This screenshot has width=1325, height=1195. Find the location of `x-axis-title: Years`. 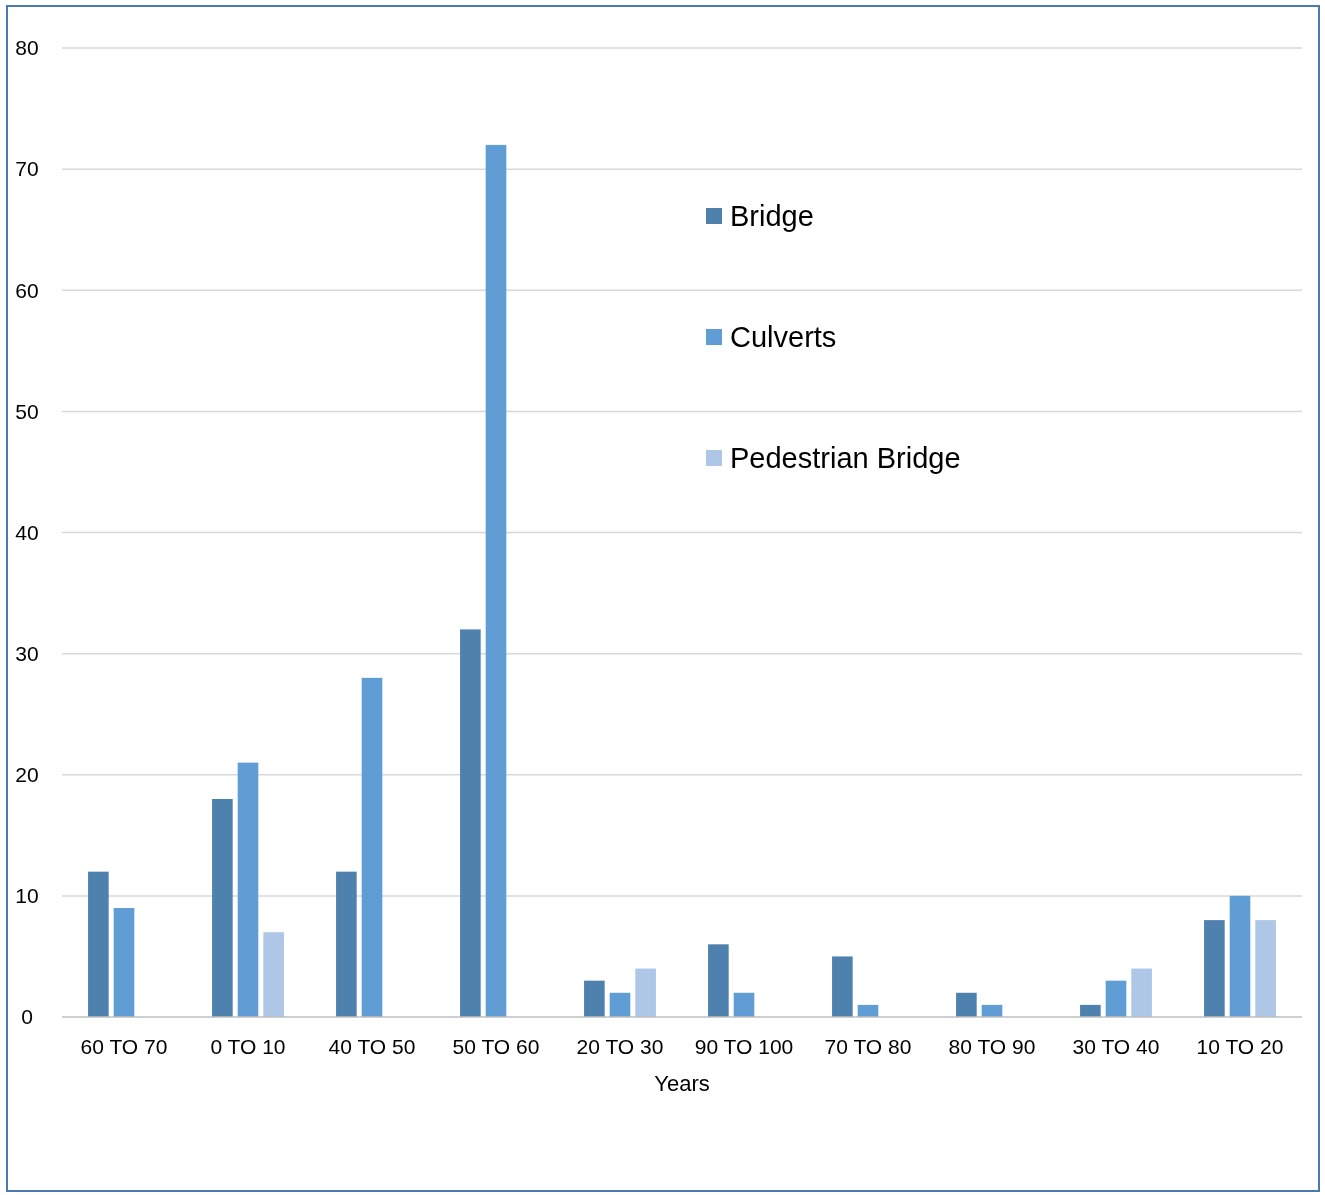

x-axis-title: Years is located at coordinates (682, 1083).